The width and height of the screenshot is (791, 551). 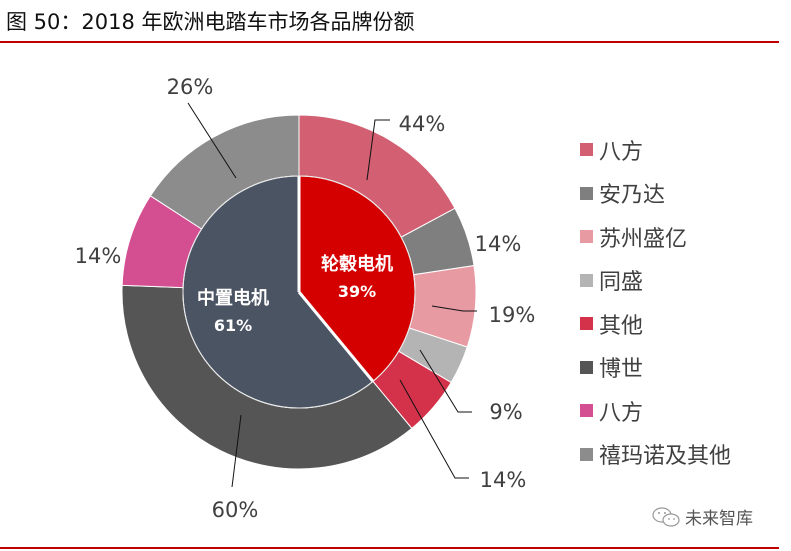 What do you see at coordinates (621, 370) in the screenshot?
I see `legend-label: 博世` at bounding box center [621, 370].